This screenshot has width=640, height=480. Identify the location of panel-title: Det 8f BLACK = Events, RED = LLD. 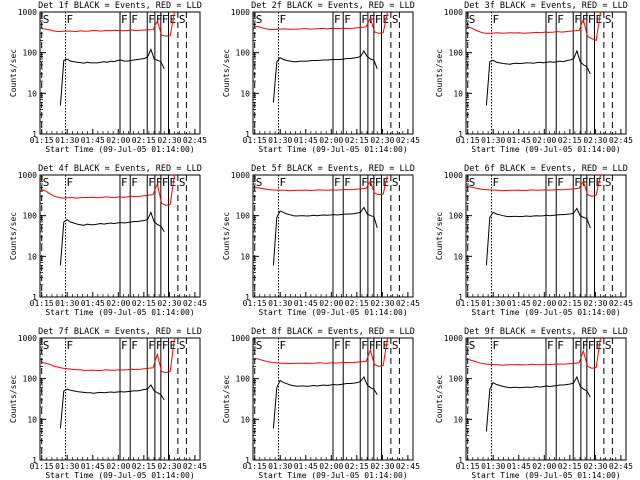
(333, 332).